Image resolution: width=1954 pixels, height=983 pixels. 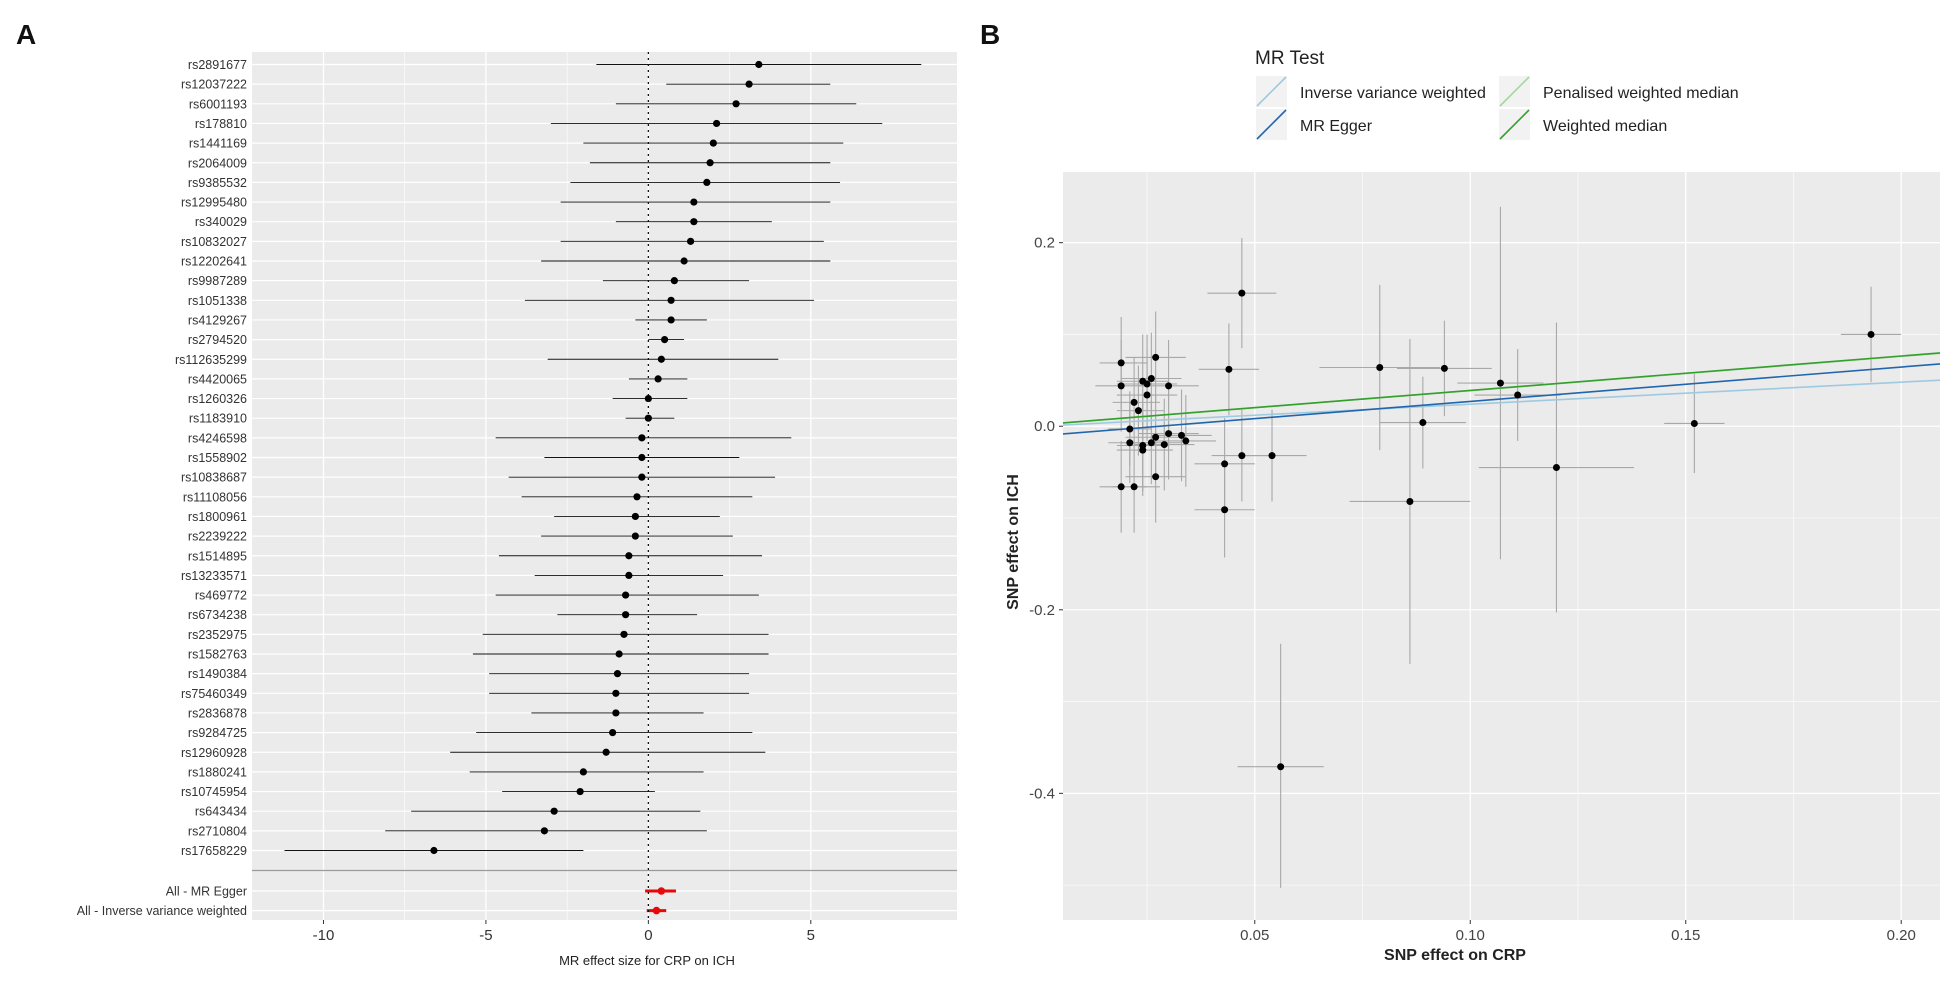 I want to click on forest-snp-label: rs112635299, so click(x=211, y=360).